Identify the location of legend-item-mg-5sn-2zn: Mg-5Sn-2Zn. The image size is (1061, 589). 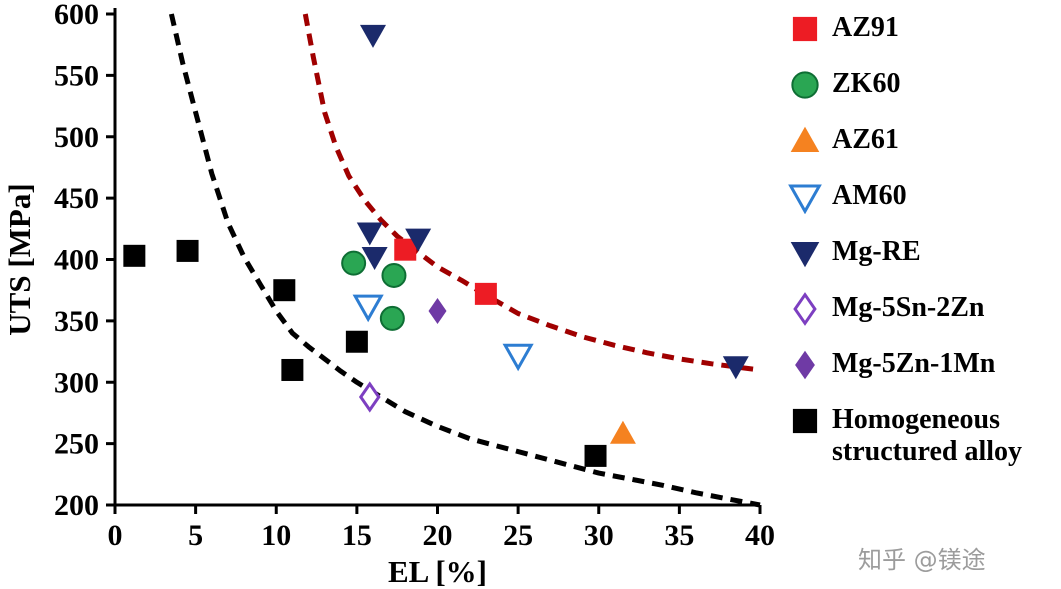
(921, 309).